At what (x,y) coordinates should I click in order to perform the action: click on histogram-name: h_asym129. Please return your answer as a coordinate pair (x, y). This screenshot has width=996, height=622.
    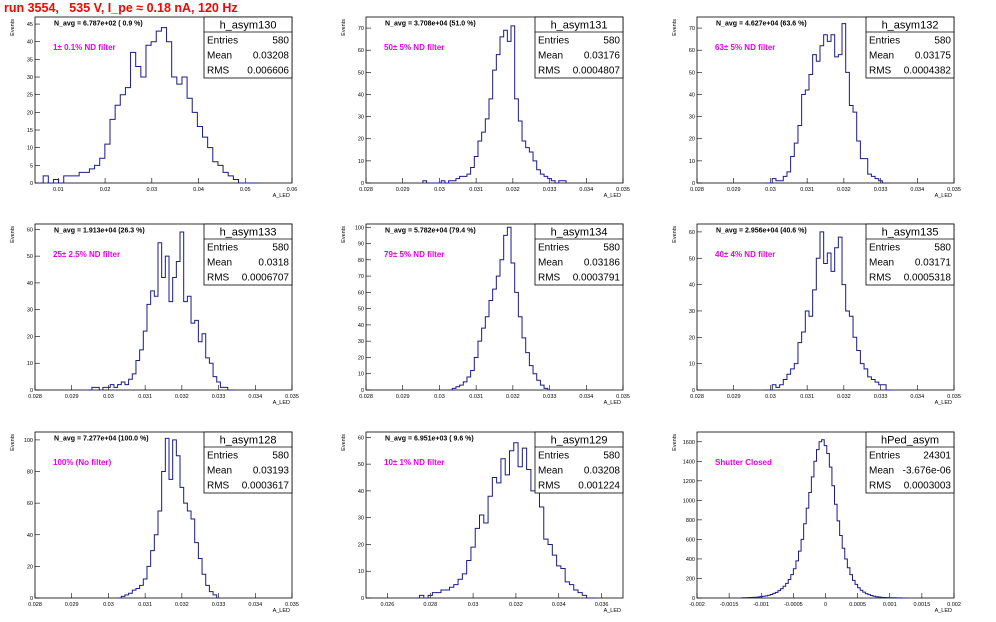
    Looking at the image, I should click on (579, 441).